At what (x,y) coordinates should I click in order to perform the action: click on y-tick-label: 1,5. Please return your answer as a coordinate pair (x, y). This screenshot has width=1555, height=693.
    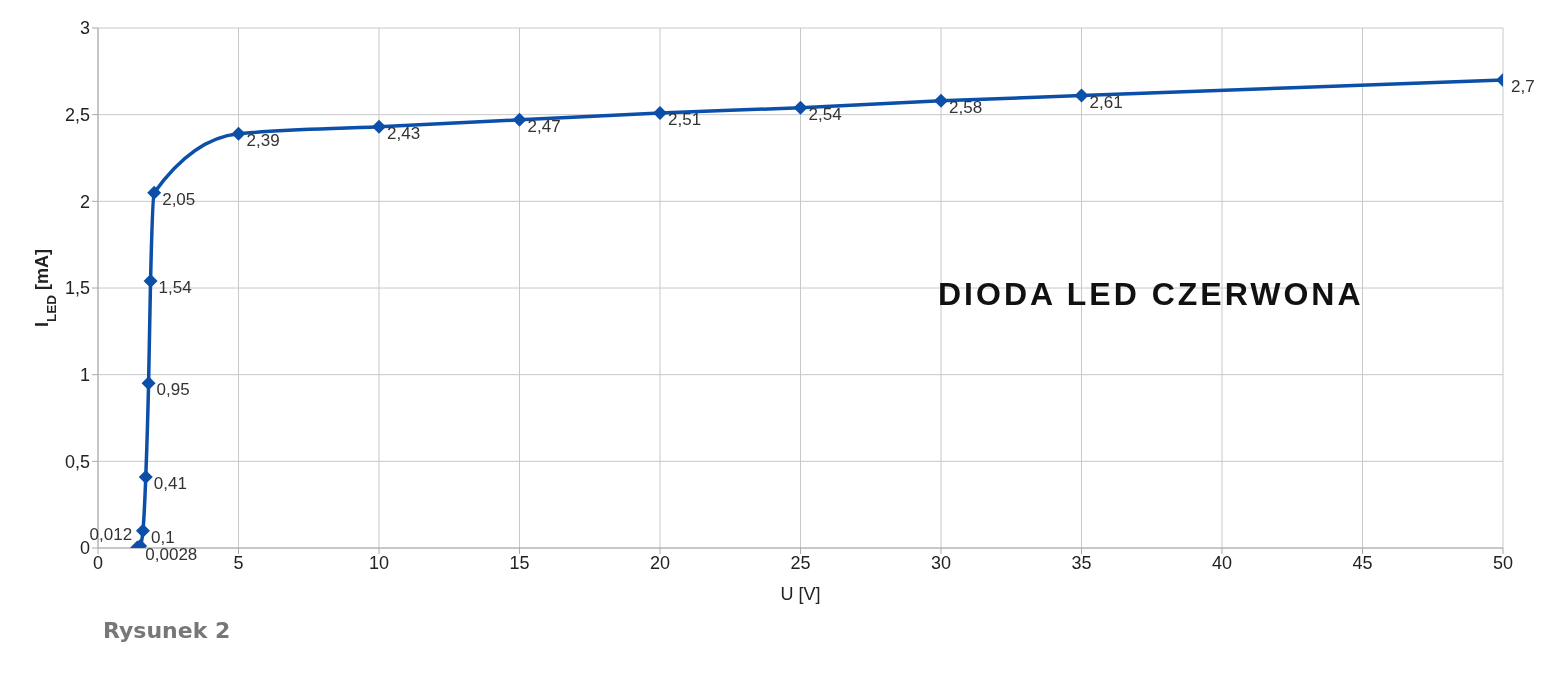
    Looking at the image, I should click on (77, 288).